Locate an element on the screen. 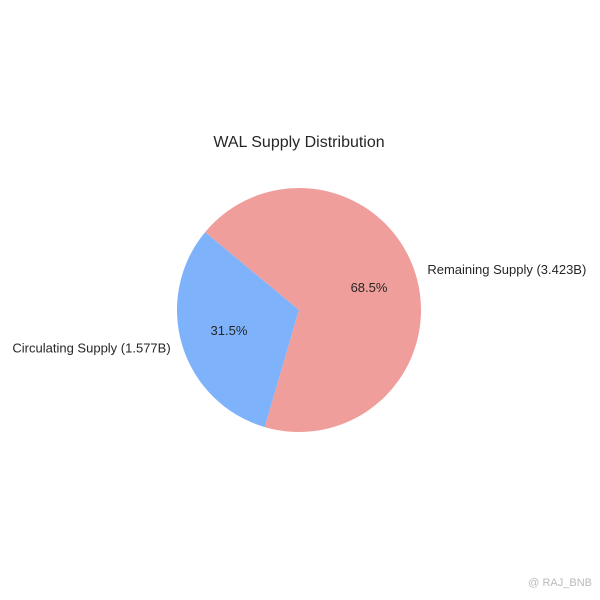  value-label: 68.5% is located at coordinates (369, 287).